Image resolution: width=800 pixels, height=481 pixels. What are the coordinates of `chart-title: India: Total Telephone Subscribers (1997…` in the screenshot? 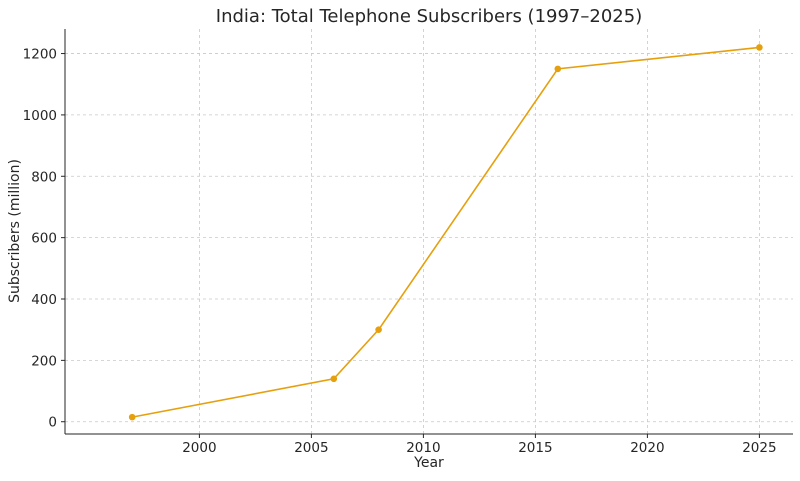 It's located at (429, 16).